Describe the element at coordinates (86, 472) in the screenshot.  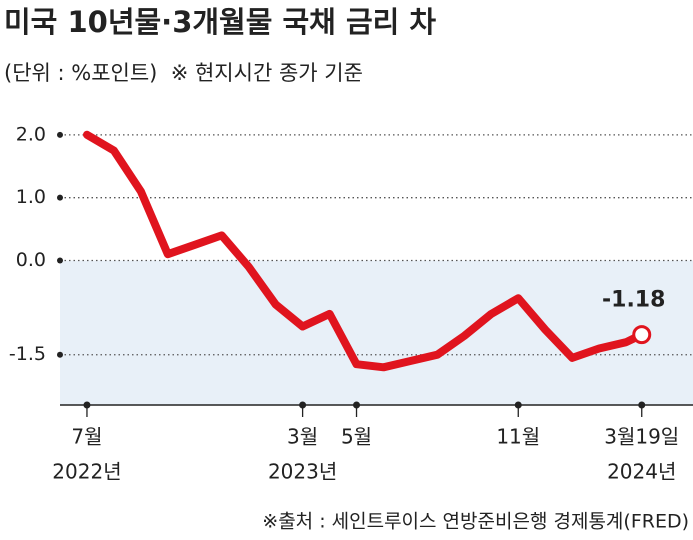
I see `x-year-label: 2022년` at that location.